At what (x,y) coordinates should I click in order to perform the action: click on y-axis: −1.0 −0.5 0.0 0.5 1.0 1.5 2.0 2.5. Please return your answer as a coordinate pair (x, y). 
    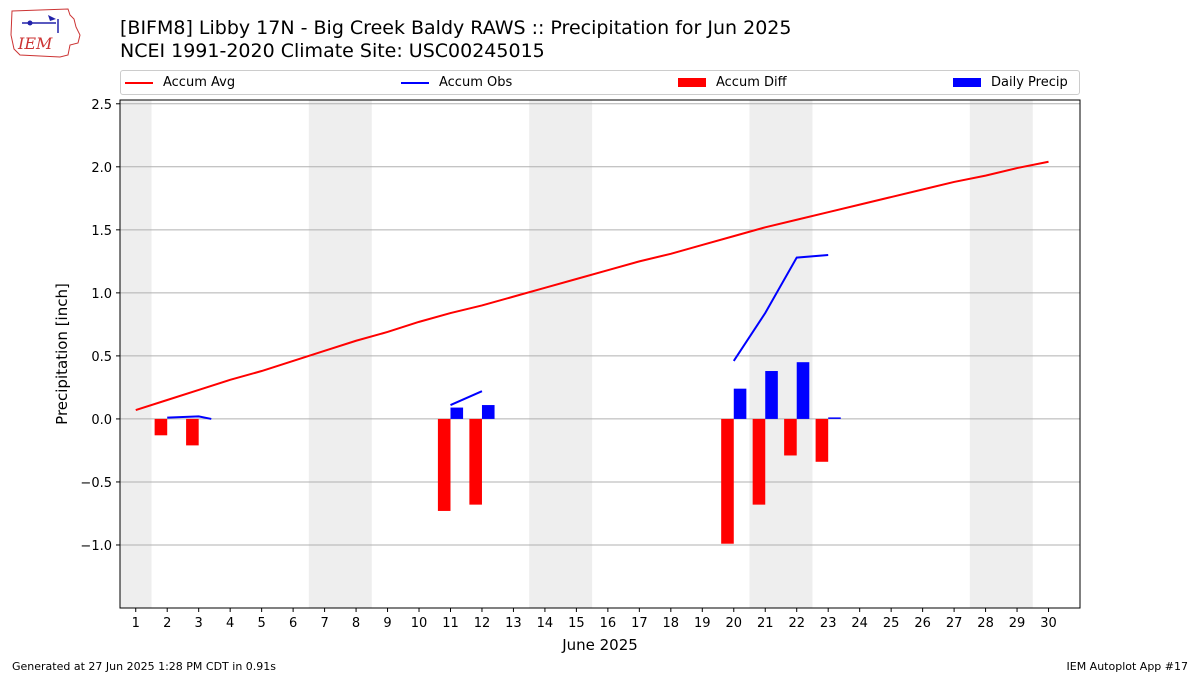
    Looking at the image, I should click on (100, 326).